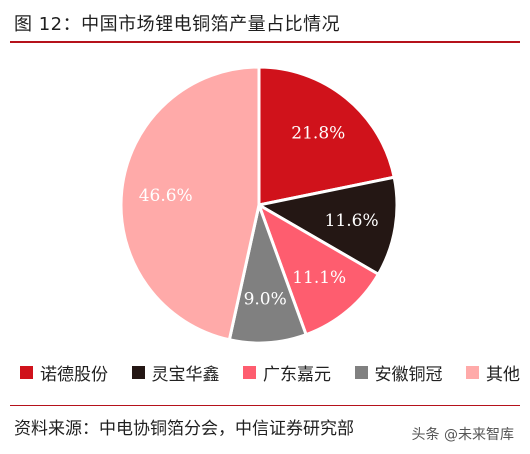 Image resolution: width=530 pixels, height=454 pixels. Describe the element at coordinates (297, 375) in the screenshot. I see `legend-label: 广东嘉元` at that location.